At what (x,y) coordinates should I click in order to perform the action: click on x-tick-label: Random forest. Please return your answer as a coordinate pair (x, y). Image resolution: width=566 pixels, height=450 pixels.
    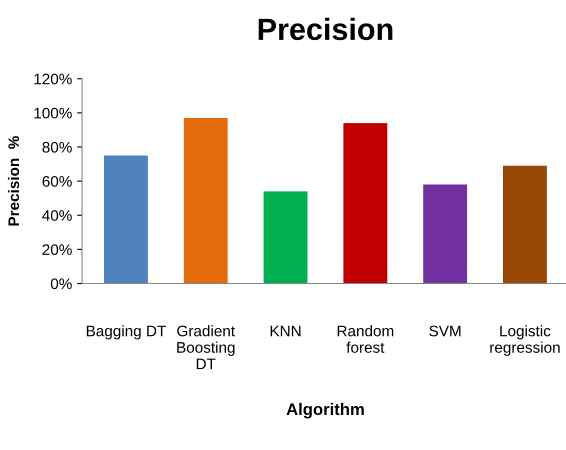
    Looking at the image, I should click on (366, 339).